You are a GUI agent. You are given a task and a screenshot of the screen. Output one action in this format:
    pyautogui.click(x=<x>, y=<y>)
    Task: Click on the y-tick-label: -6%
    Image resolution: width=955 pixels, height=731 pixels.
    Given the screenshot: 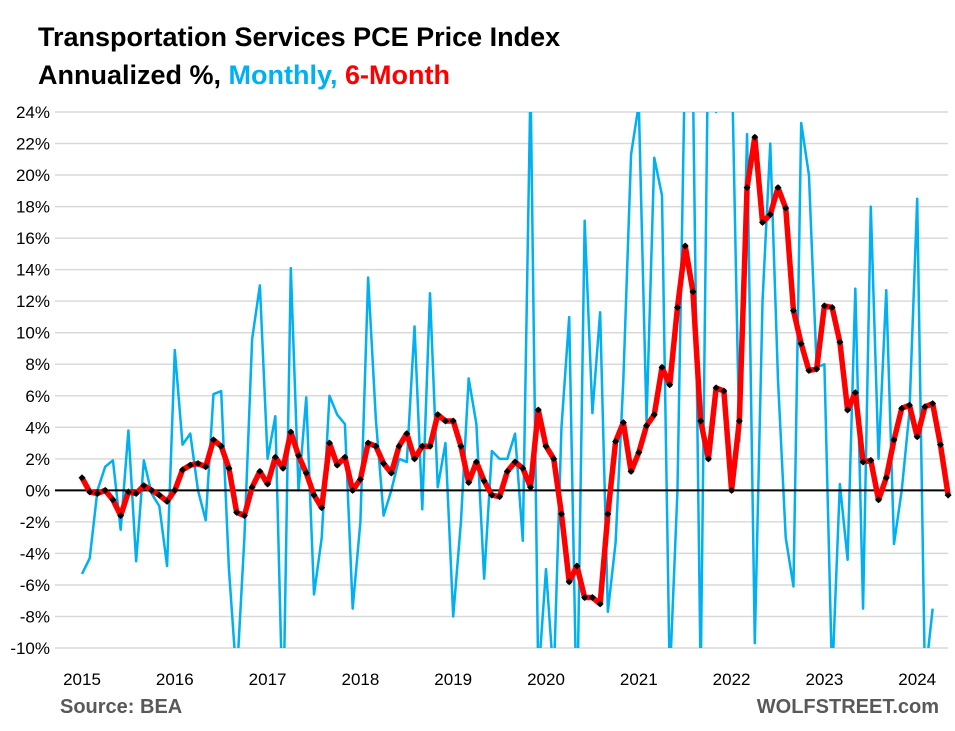 What is the action you would take?
    pyautogui.click(x=35, y=585)
    